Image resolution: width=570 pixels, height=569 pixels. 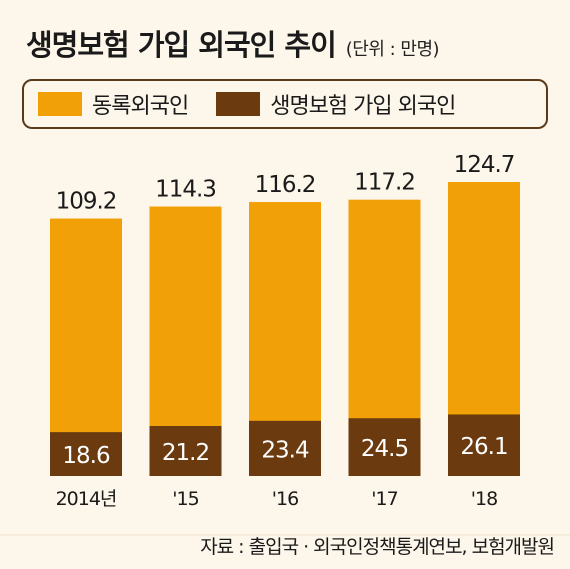 What do you see at coordinates (377, 547) in the screenshot?
I see `source-note: 자료 : 출입국 · 외국인정책통계연보, 보험개발원` at bounding box center [377, 547].